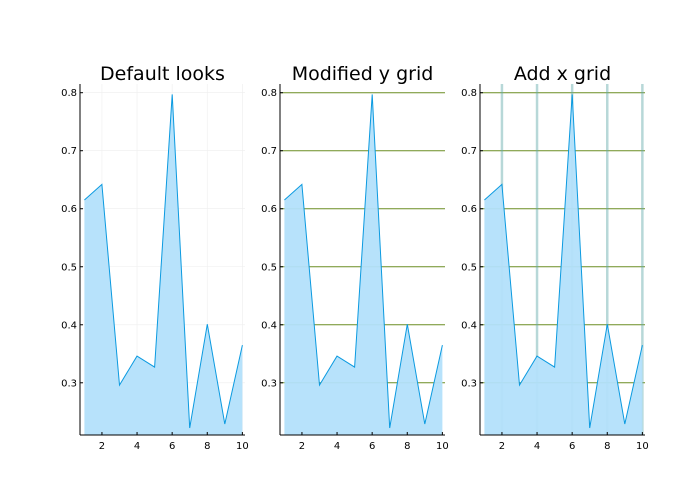 The height and width of the screenshot is (500, 700). I want to click on chart-title: Add x grid, so click(562, 74).